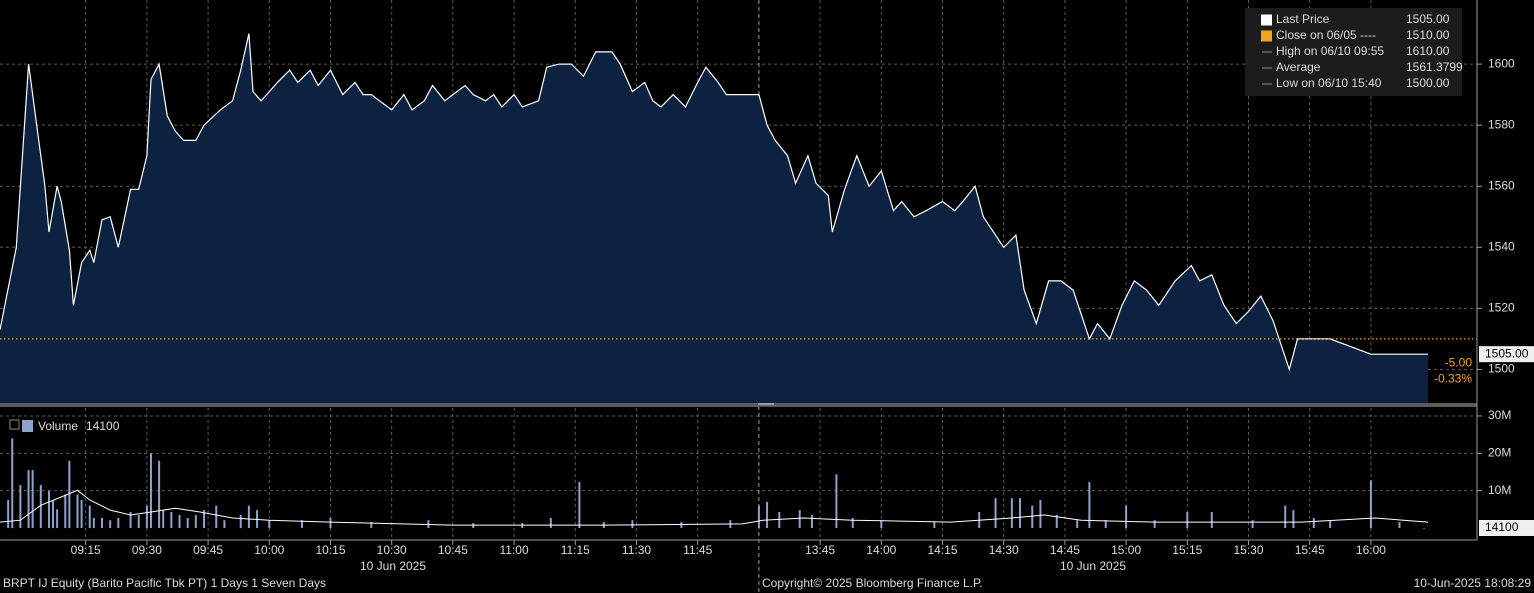 The height and width of the screenshot is (593, 1534). I want to click on legend-toggle, so click(14, 424).